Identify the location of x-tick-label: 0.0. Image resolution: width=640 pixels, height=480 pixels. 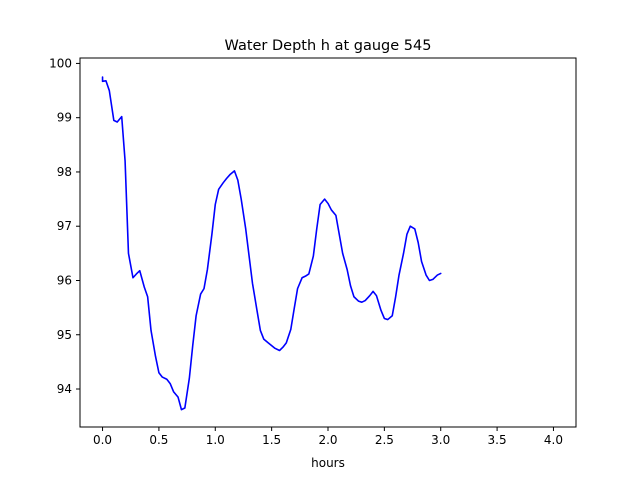
(102, 440).